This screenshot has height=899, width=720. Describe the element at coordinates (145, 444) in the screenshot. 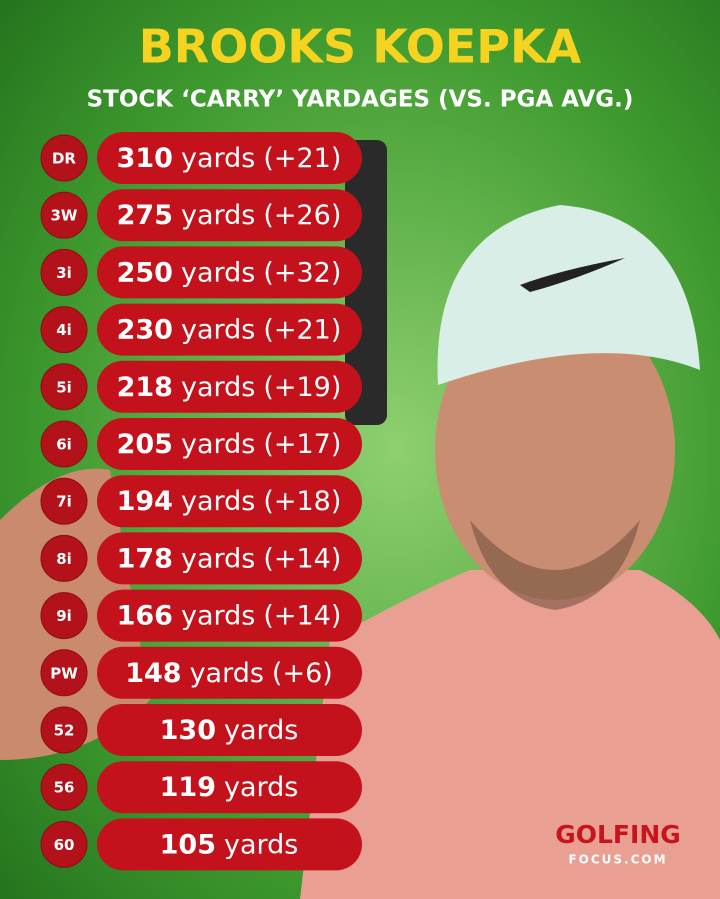

I see `carry-value: 205` at that location.